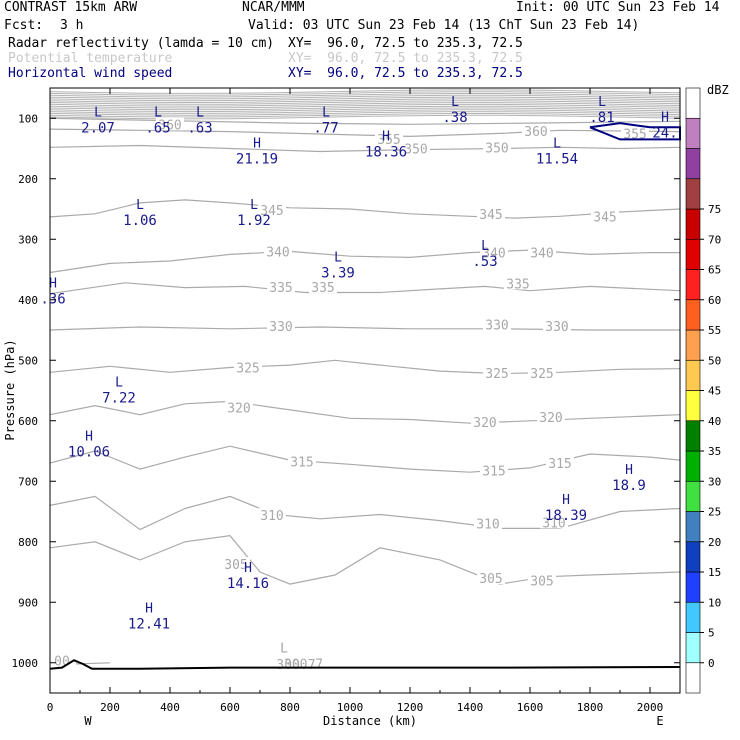 The image size is (740, 740). What do you see at coordinates (350, 707) in the screenshot?
I see `x-tick-label: 1000` at bounding box center [350, 707].